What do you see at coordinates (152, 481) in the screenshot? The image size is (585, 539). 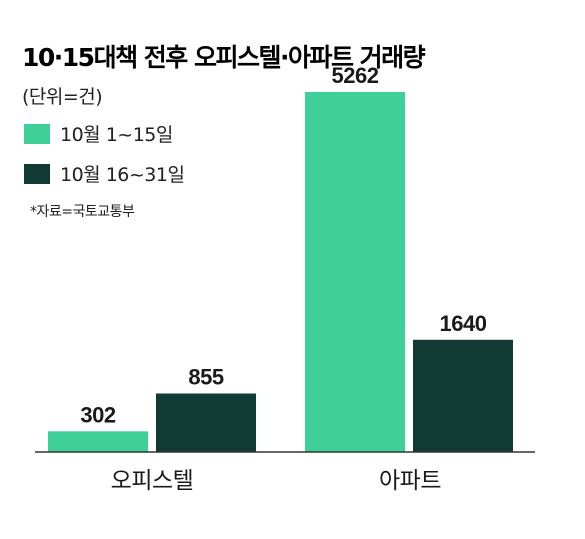 I see `category-label-officetel: 오피스텔` at bounding box center [152, 481].